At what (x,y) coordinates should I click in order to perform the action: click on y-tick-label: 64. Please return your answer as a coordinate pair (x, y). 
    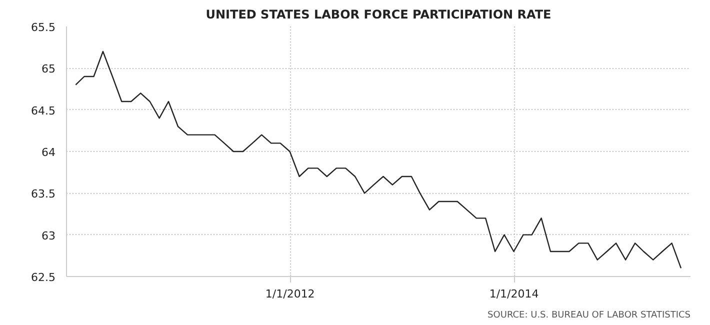
    Looking at the image, I should click on (49, 152).